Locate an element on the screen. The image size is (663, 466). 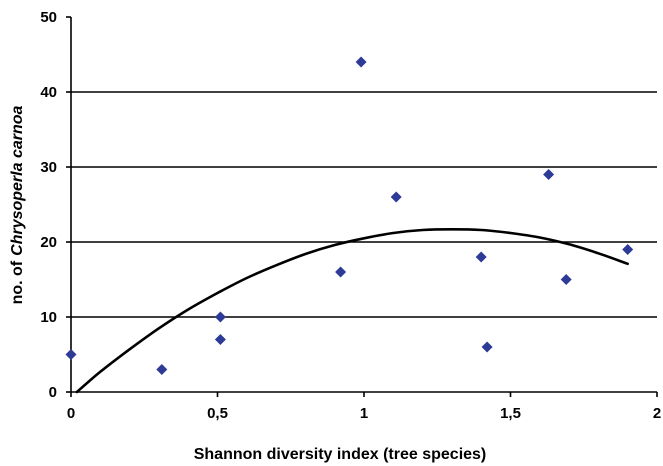
y-tick-label: 10 is located at coordinates (48, 317).